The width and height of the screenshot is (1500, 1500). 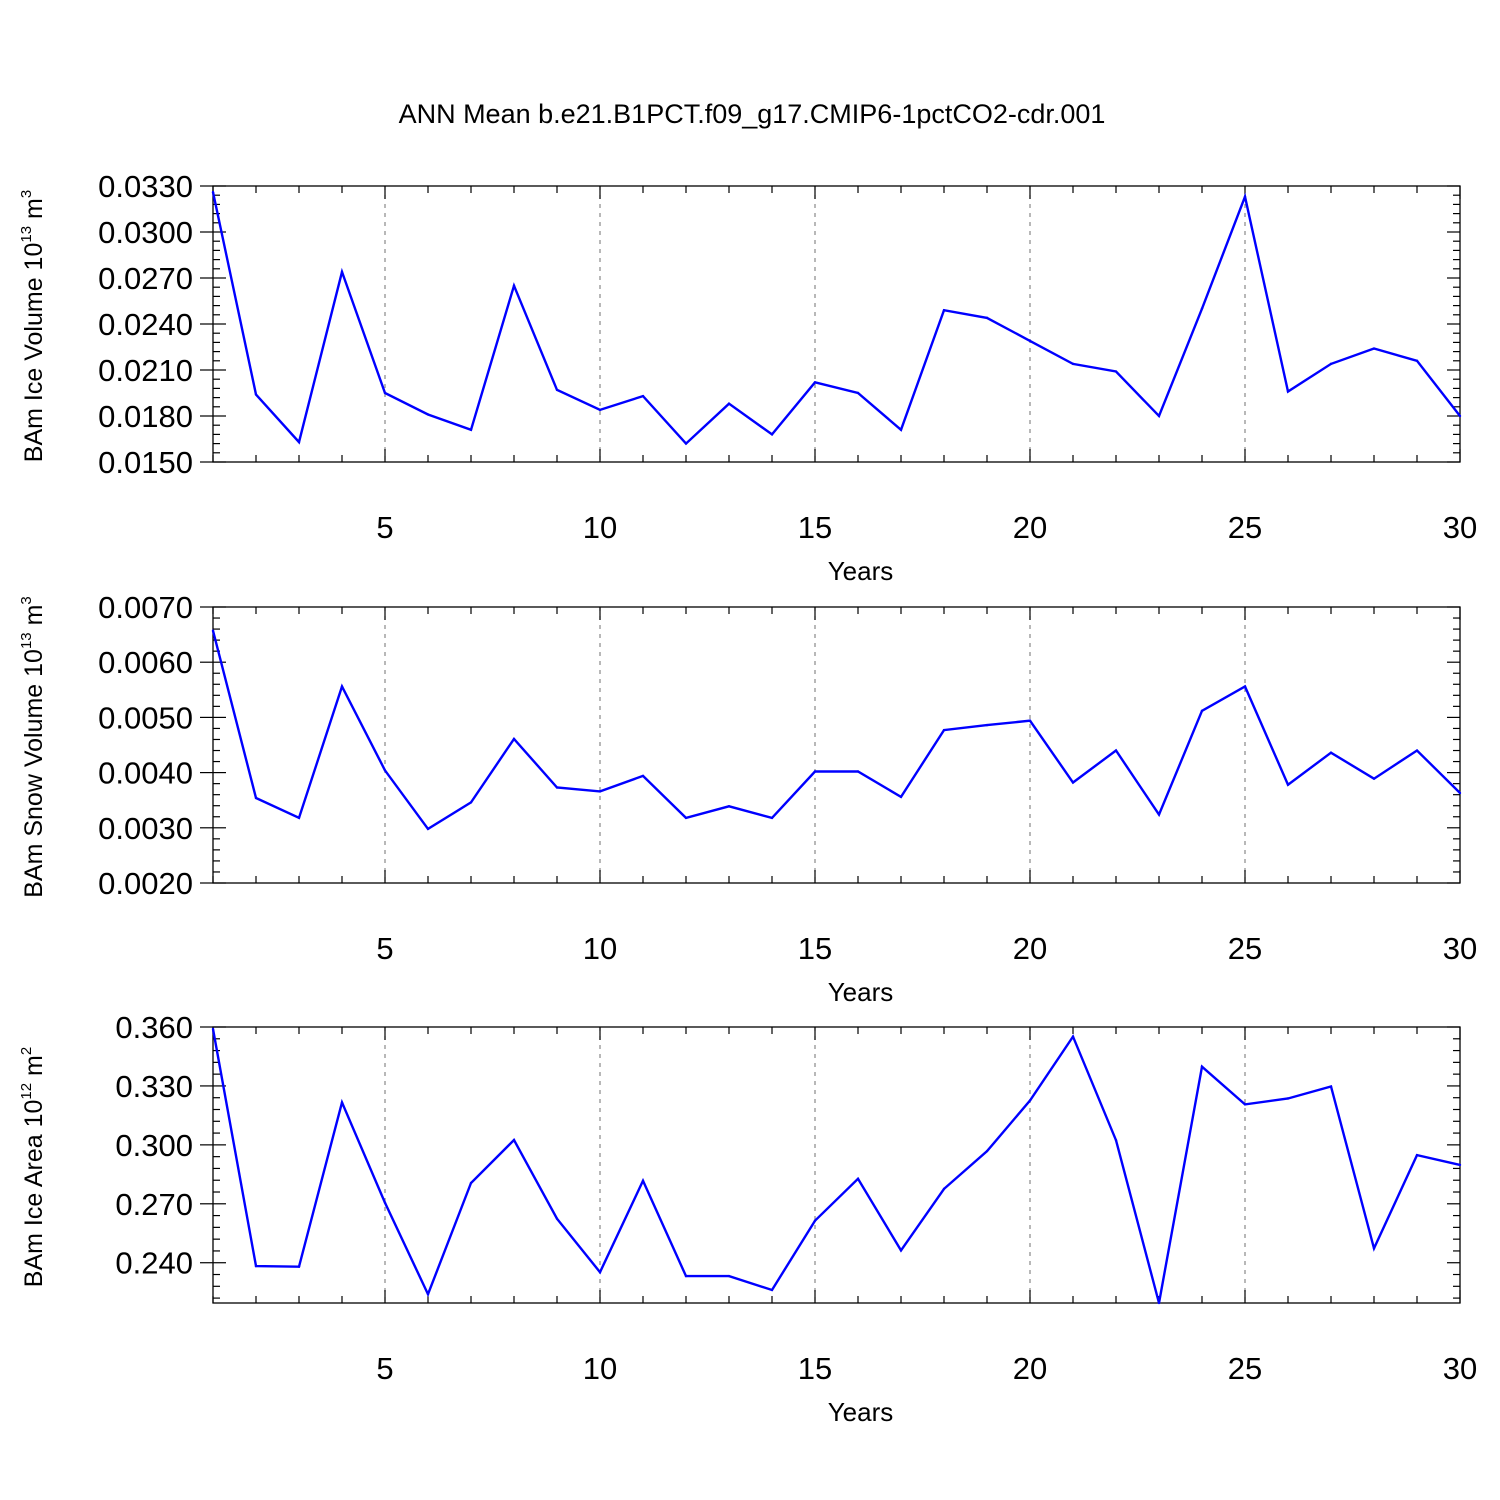 What do you see at coordinates (145, 324) in the screenshot?
I see `y-tick-label: 0.0240` at bounding box center [145, 324].